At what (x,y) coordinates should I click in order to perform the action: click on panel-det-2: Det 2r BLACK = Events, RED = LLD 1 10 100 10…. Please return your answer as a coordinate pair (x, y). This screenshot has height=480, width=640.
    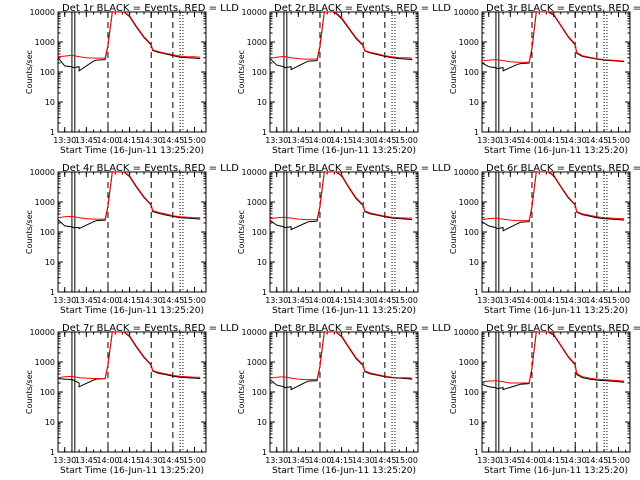
    Looking at the image, I should click on (344, 79).